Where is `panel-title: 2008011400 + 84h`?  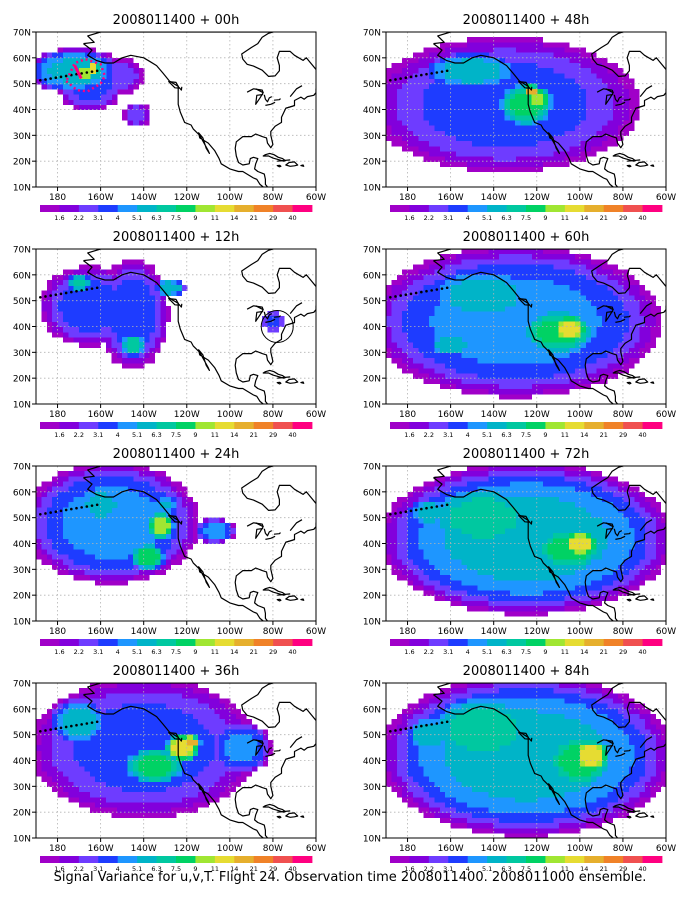
panel-title: 2008011400 + 84h is located at coordinates (526, 671).